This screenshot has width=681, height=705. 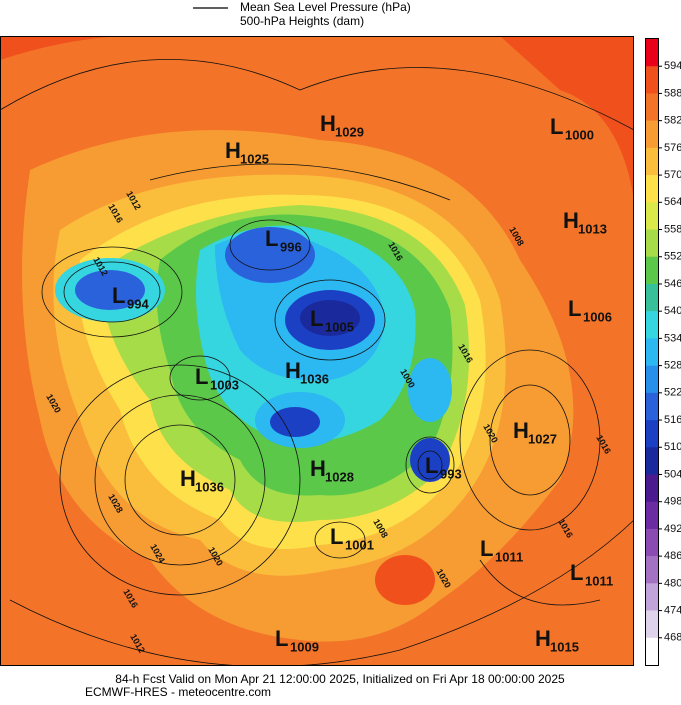 I want to click on pressure-center: L 1003, so click(x=217, y=378).